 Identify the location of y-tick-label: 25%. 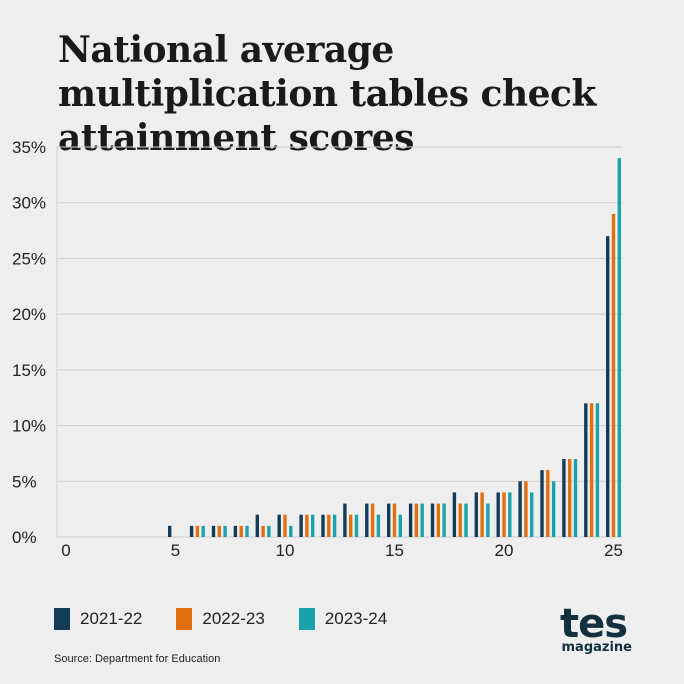
(29, 258).